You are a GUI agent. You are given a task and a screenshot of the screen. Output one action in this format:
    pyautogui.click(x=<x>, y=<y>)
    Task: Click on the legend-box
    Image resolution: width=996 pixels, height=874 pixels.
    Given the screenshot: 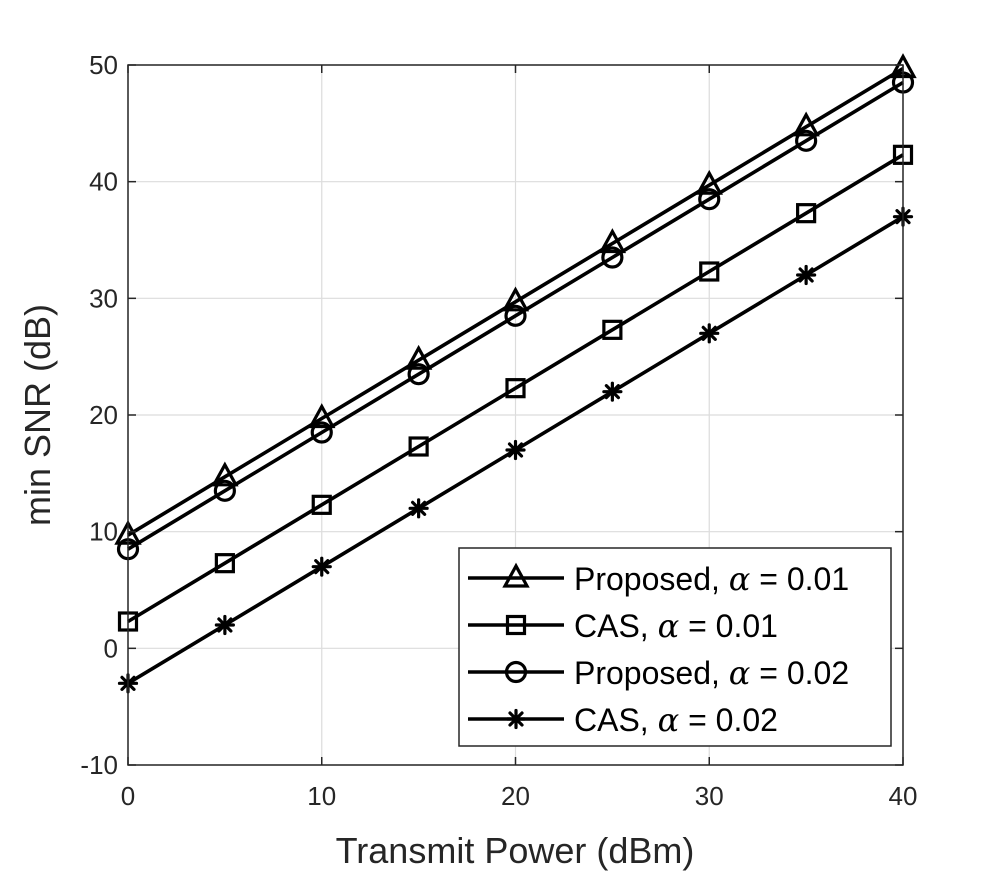 What is the action you would take?
    pyautogui.click(x=675, y=647)
    